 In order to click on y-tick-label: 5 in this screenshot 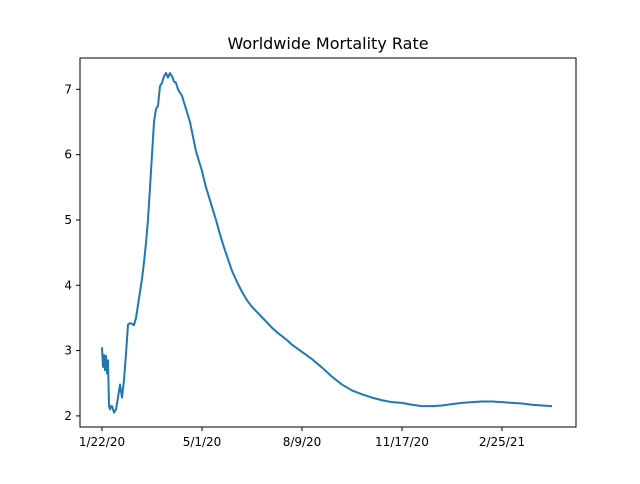, I will do `click(68, 220)`.